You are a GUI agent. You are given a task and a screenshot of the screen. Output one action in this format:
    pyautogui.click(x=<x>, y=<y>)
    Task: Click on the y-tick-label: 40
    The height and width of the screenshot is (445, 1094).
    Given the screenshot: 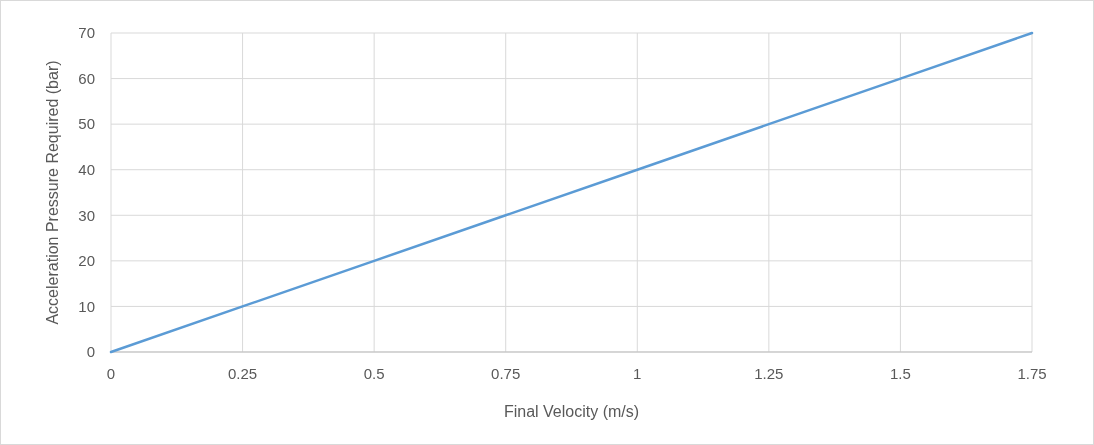 What is the action you would take?
    pyautogui.click(x=86, y=169)
    